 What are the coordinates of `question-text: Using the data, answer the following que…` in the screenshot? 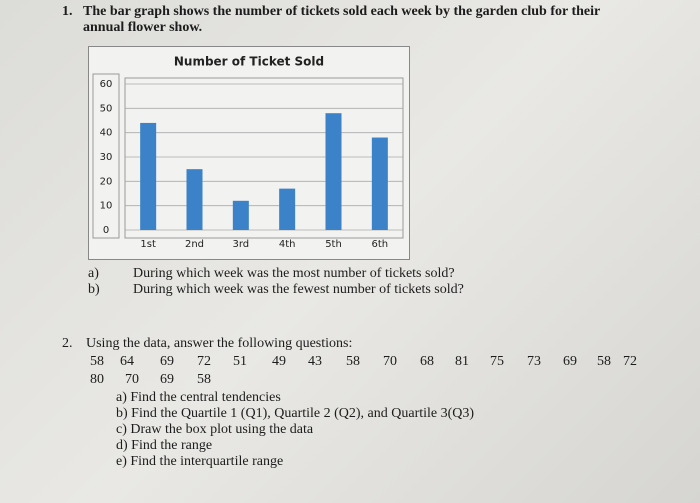 It's located at (219, 343).